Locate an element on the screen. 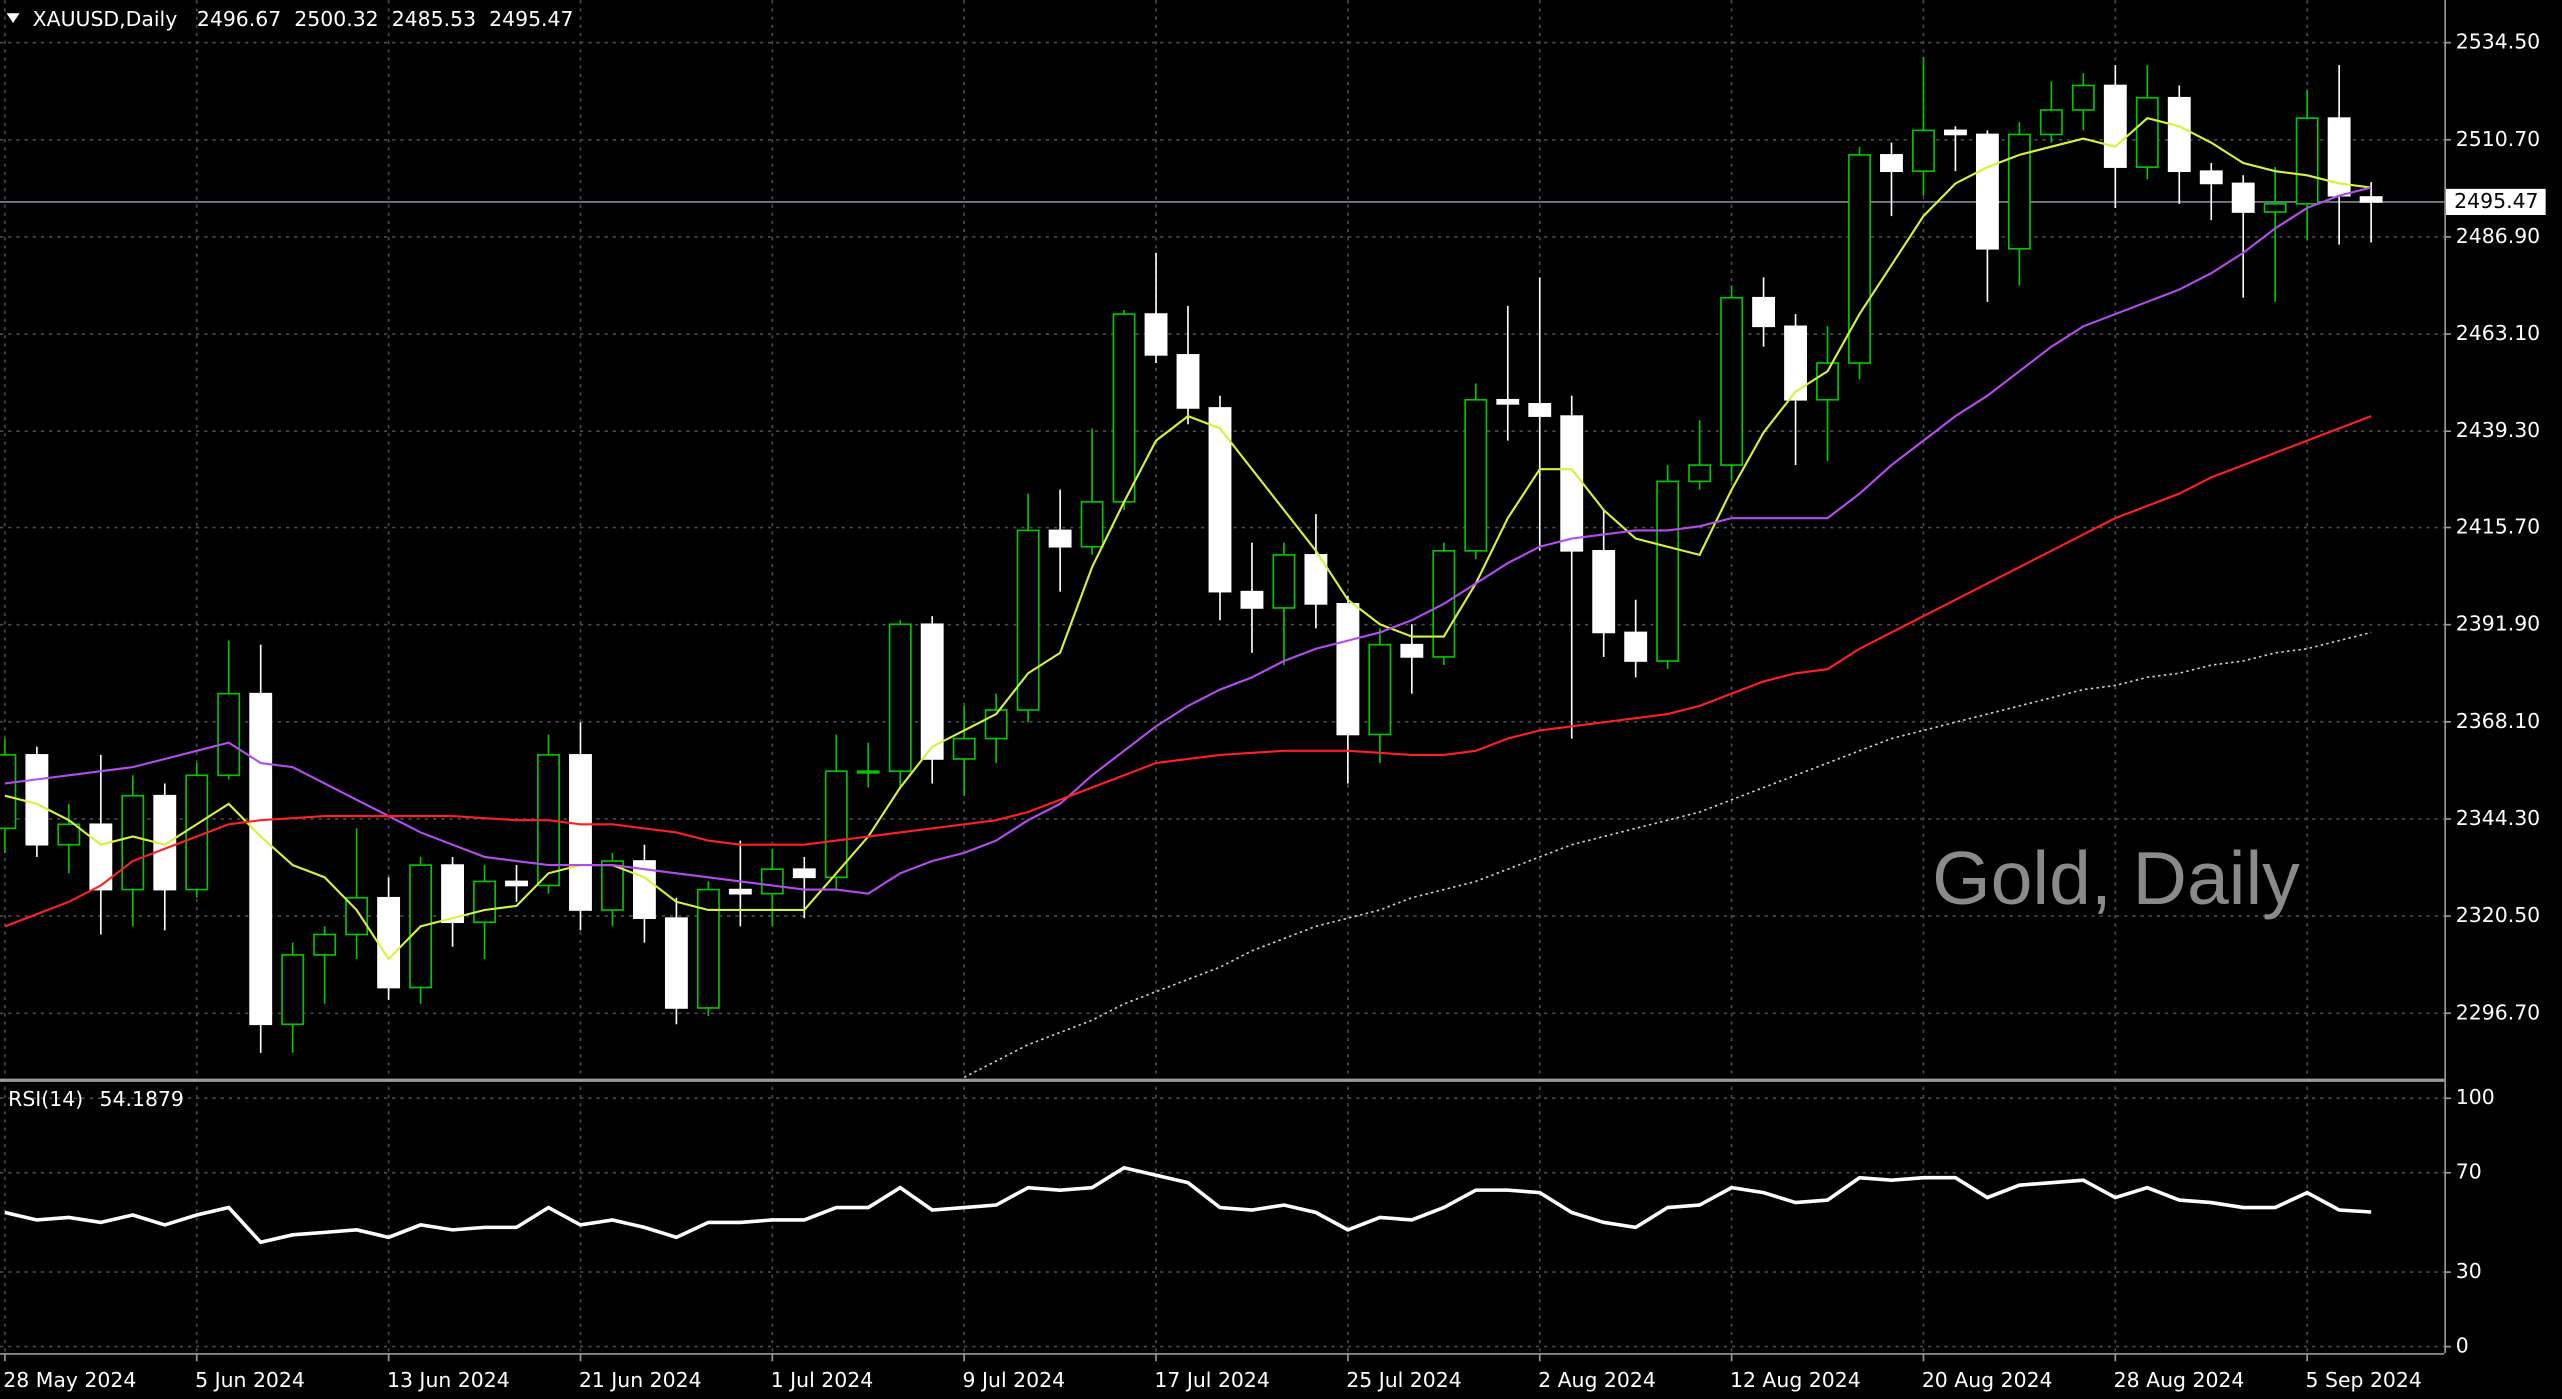 This screenshot has width=2562, height=1399. y-tick-label: 2296.70 is located at coordinates (2498, 1012).